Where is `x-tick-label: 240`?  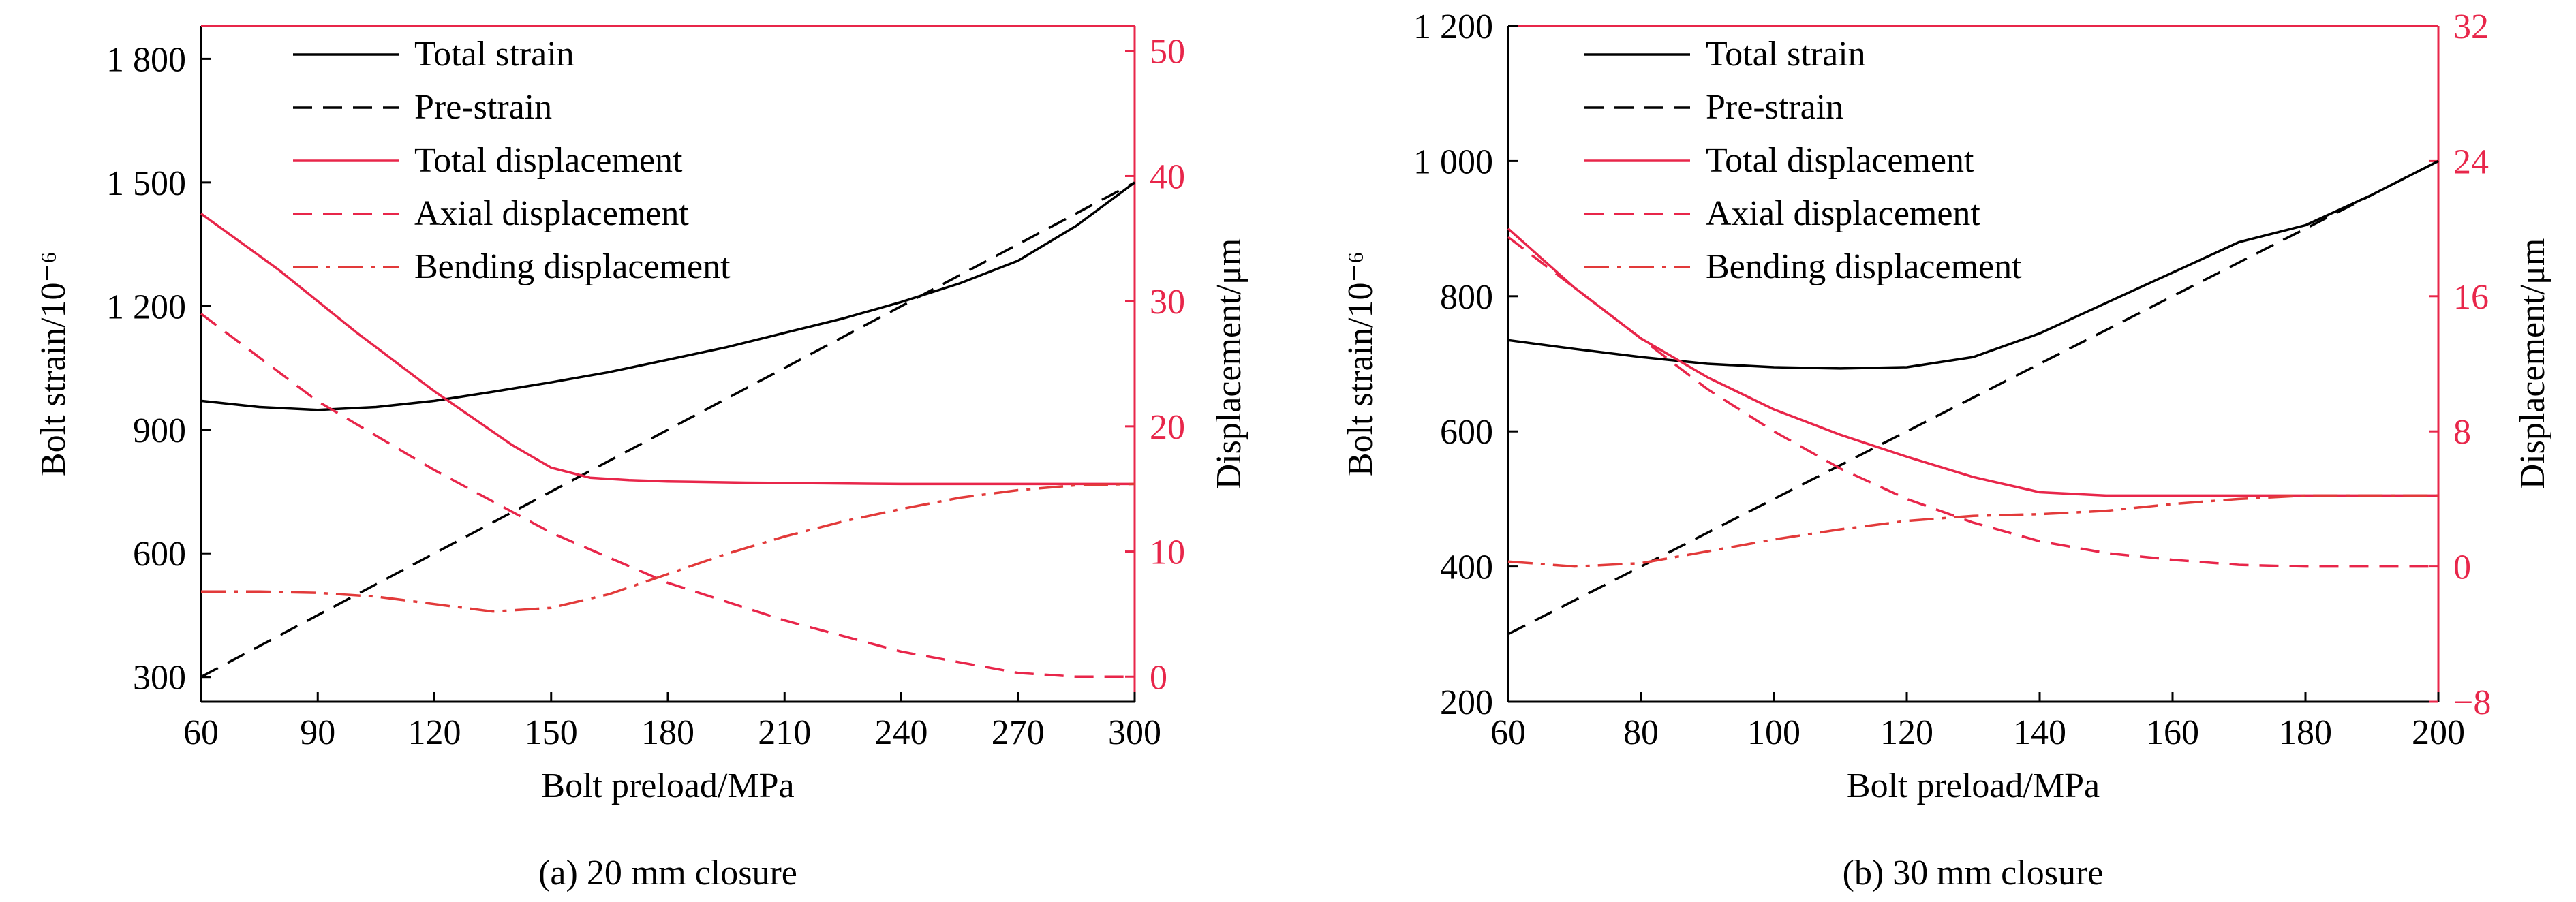 x-tick-label: 240 is located at coordinates (901, 733).